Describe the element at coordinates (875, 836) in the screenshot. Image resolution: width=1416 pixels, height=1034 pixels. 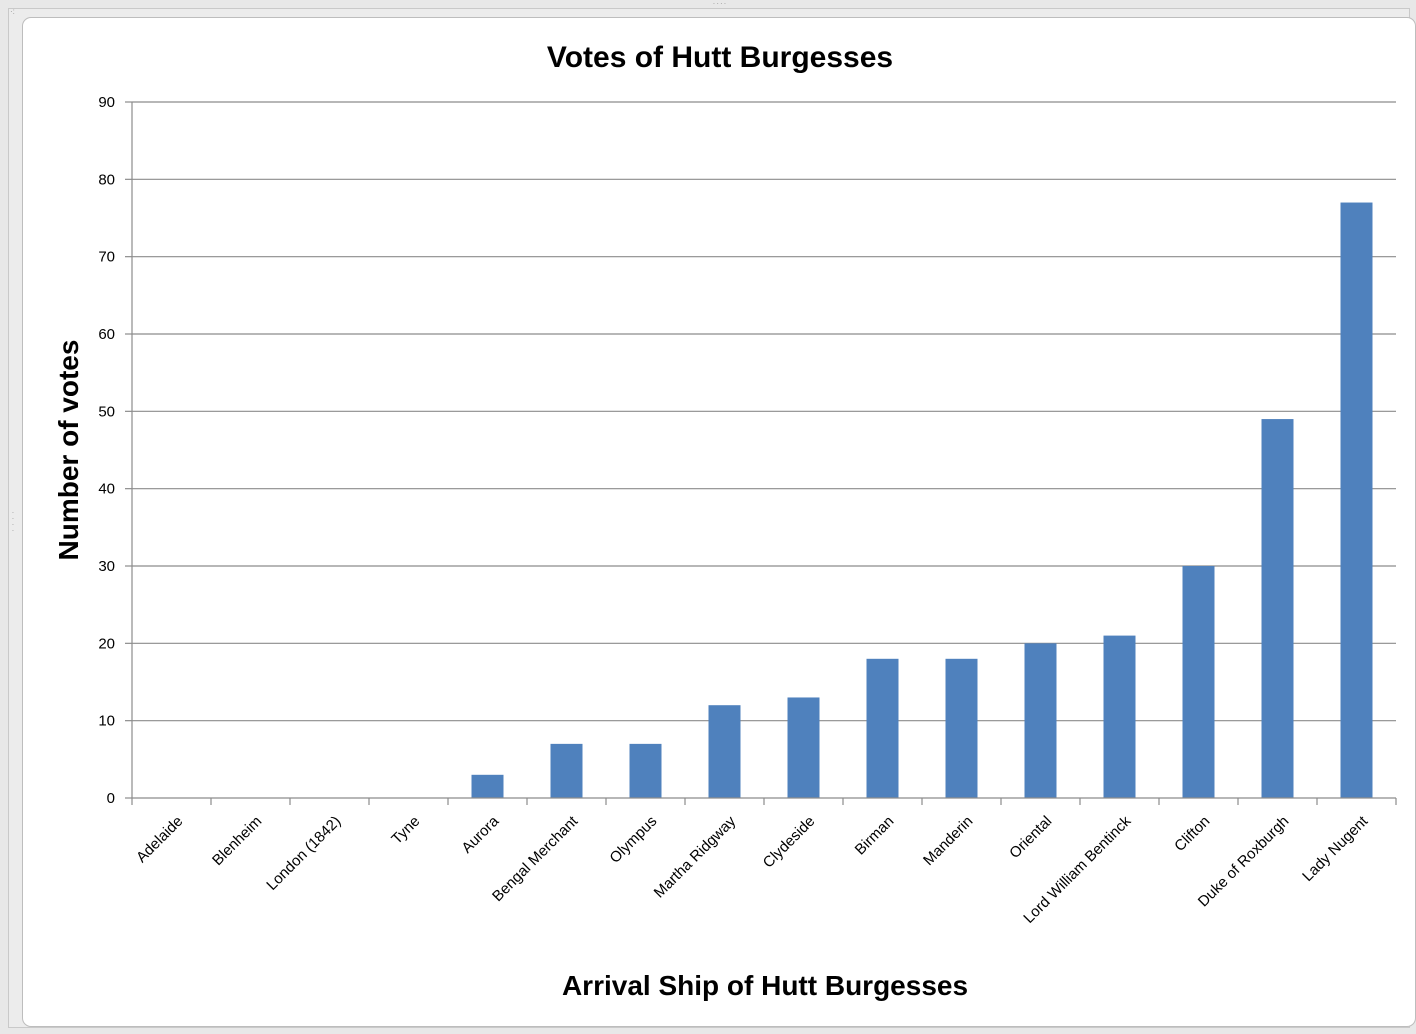
I see `x-tick-label: Birman` at that location.